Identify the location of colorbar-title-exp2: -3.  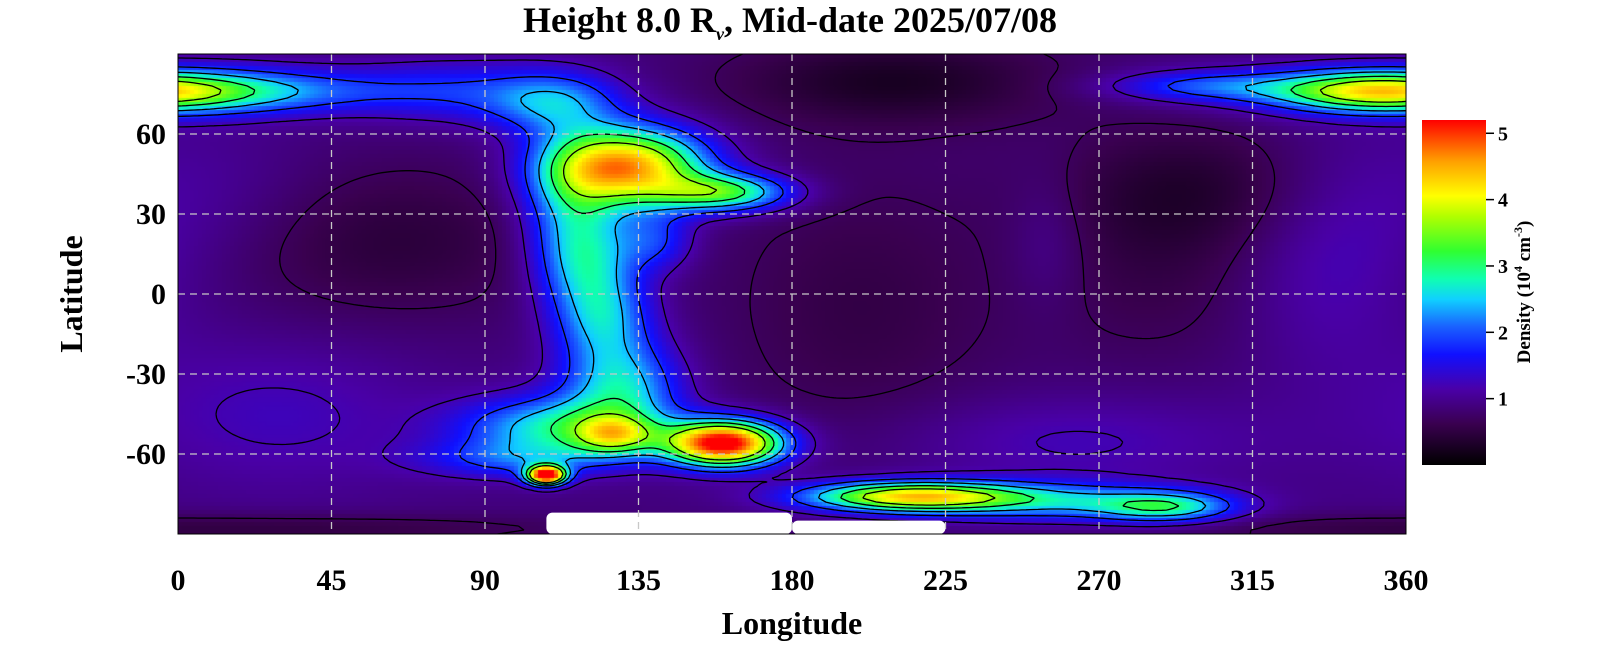
(1518, 232).